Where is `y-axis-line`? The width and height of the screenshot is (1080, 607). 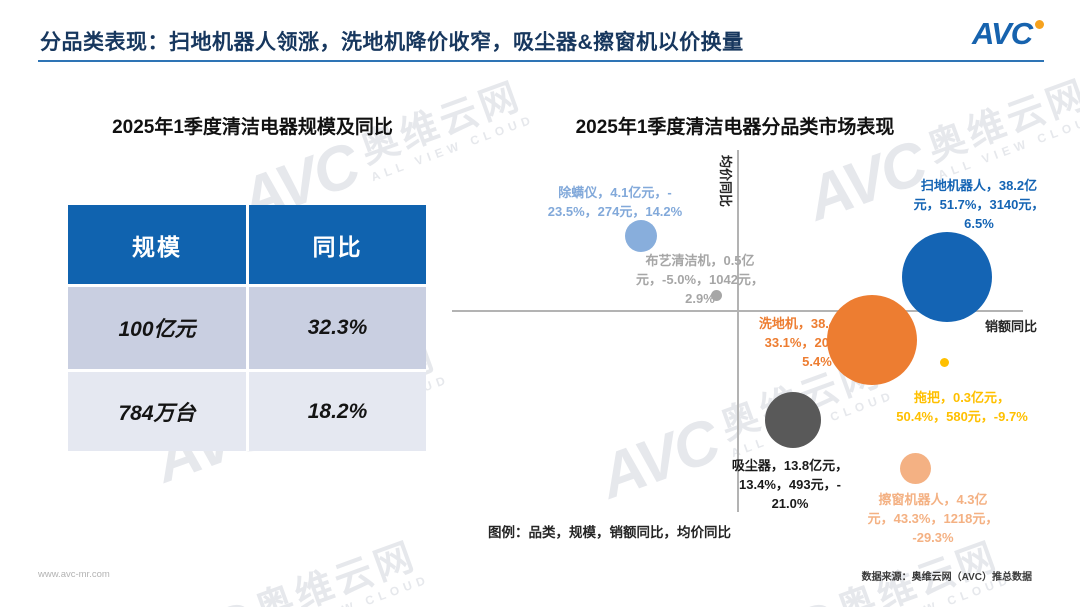
y-axis-line is located at coordinates (738, 331).